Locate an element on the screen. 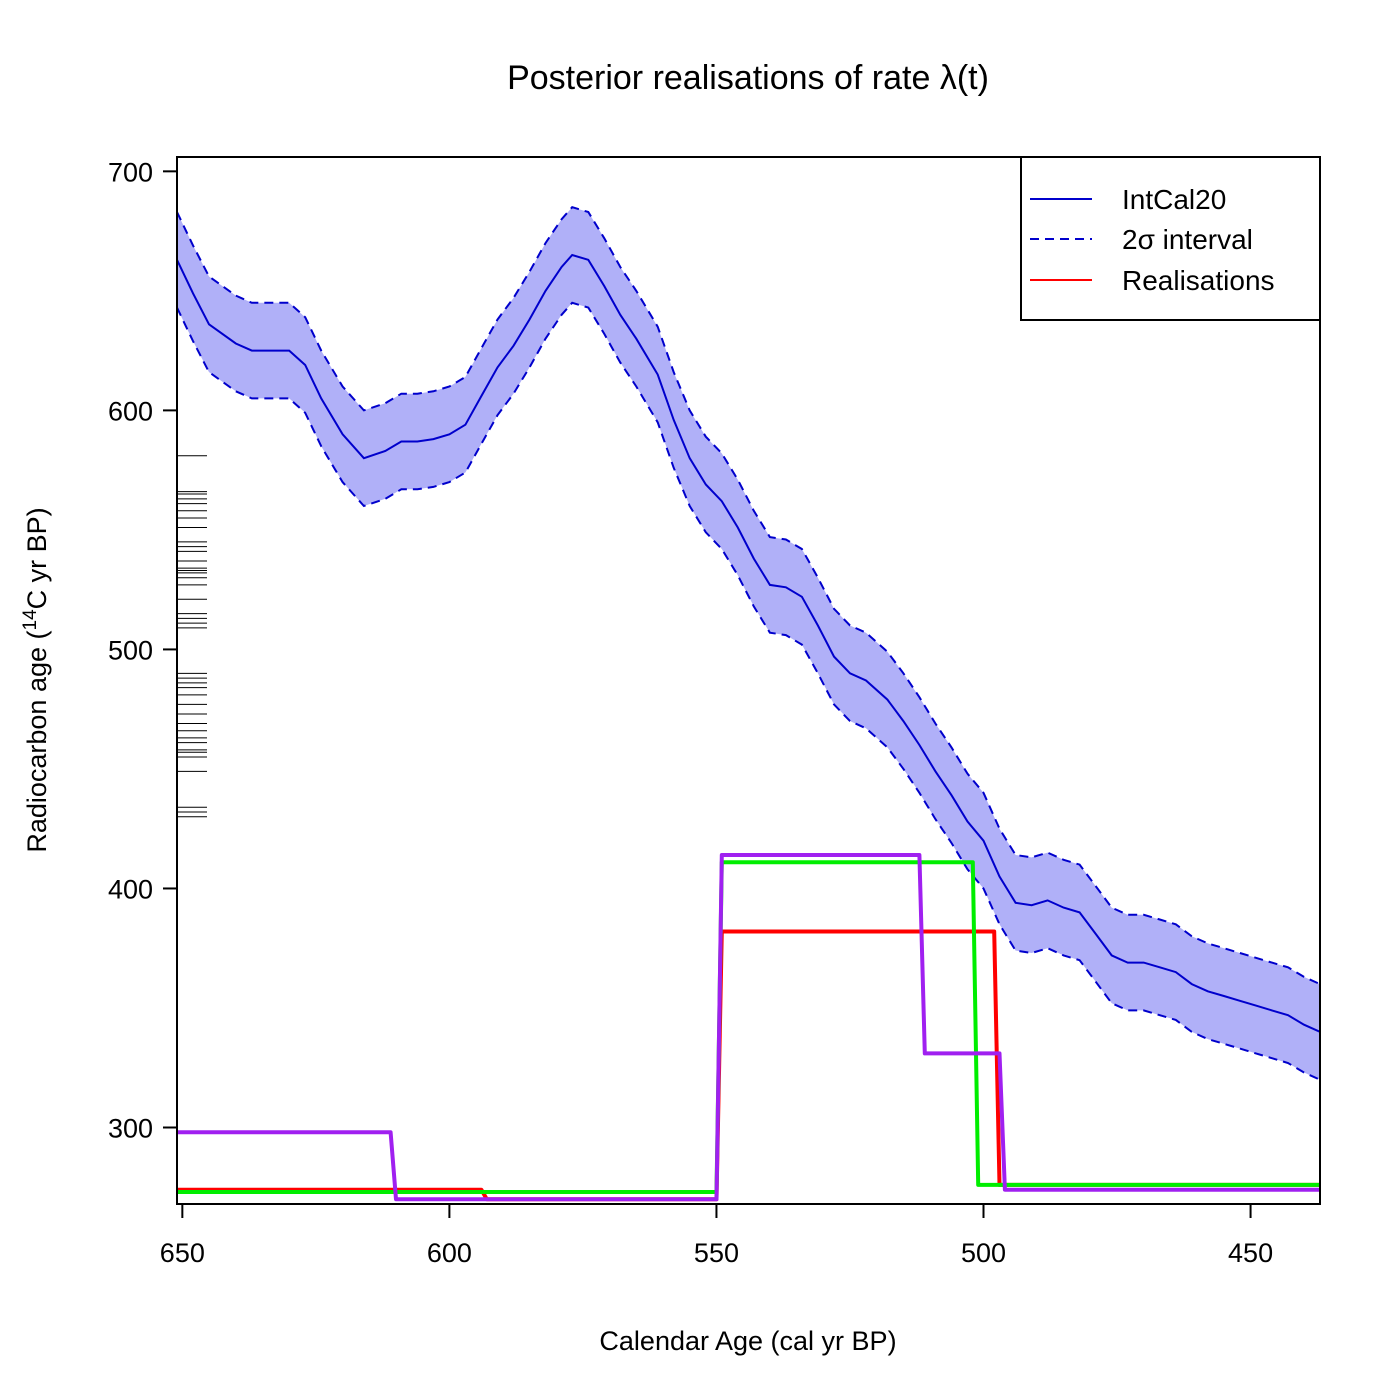 The height and width of the screenshot is (1400, 1400). x-tick-label: 500 is located at coordinates (983, 1253).